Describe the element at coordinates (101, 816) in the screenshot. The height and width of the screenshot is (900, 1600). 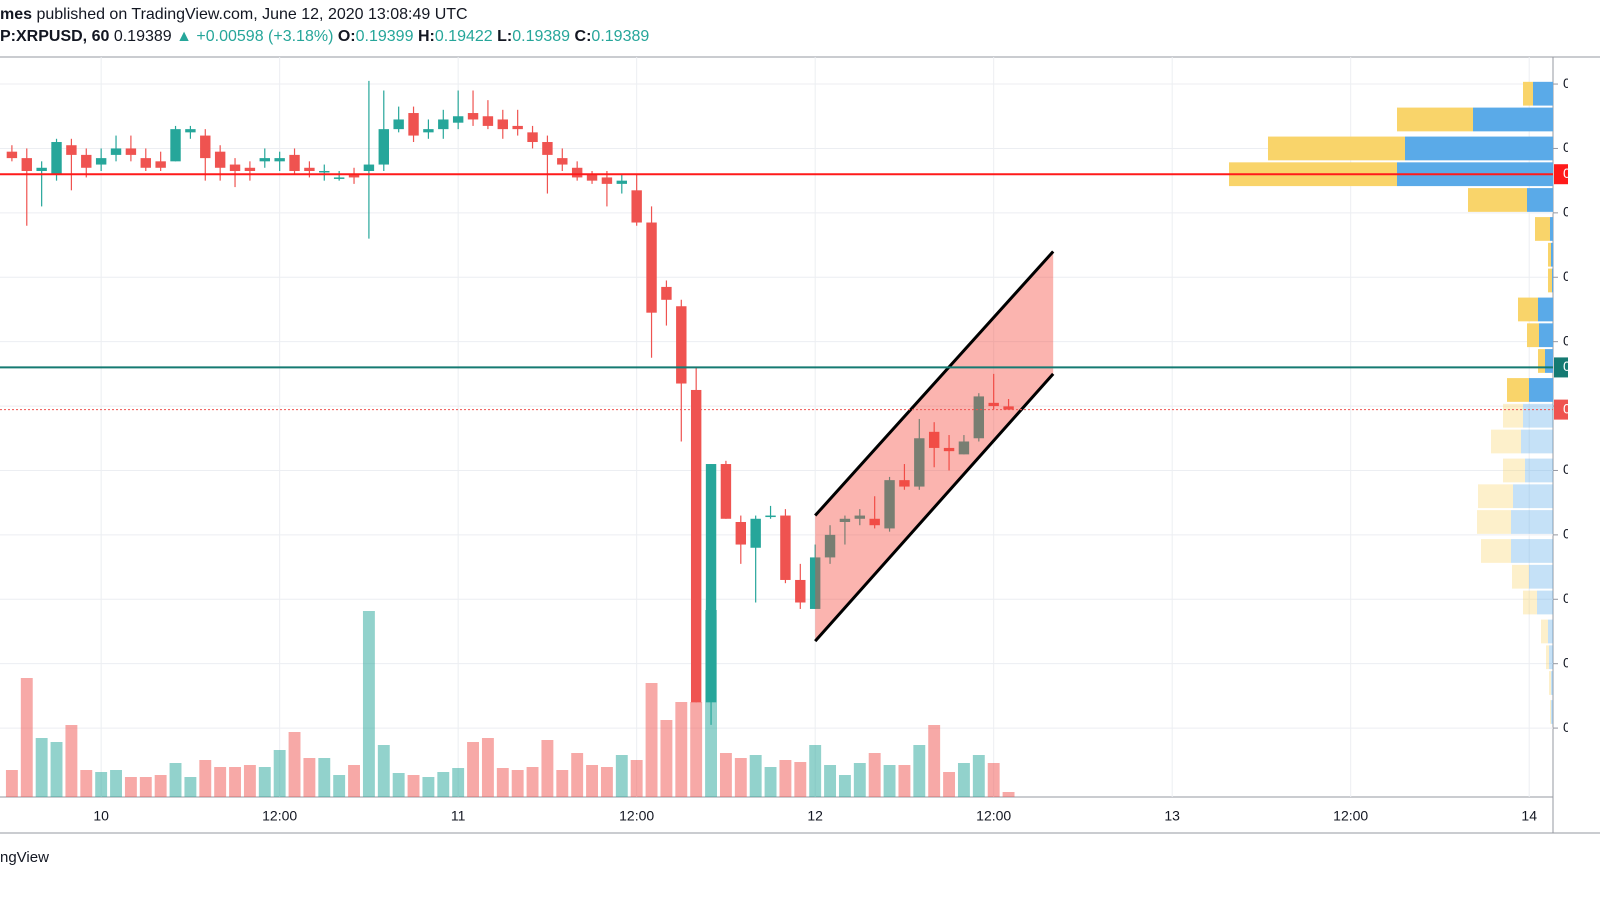
I see `x-tick-label: 10` at that location.